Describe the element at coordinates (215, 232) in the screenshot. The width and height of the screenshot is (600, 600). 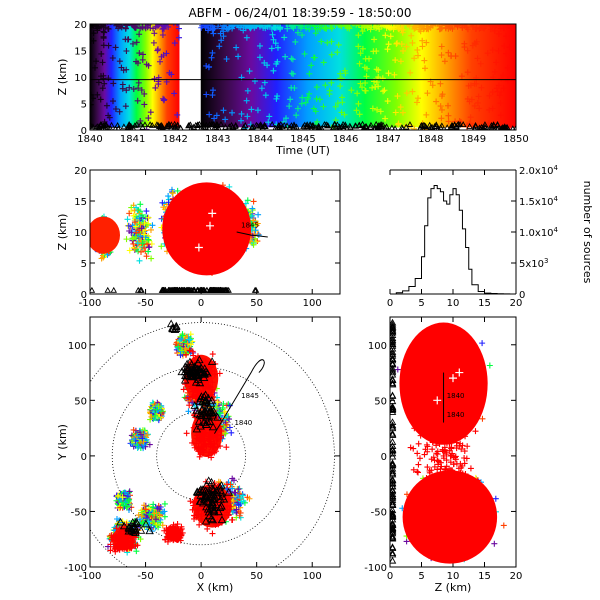
I see `plot-frame-top` at that location.